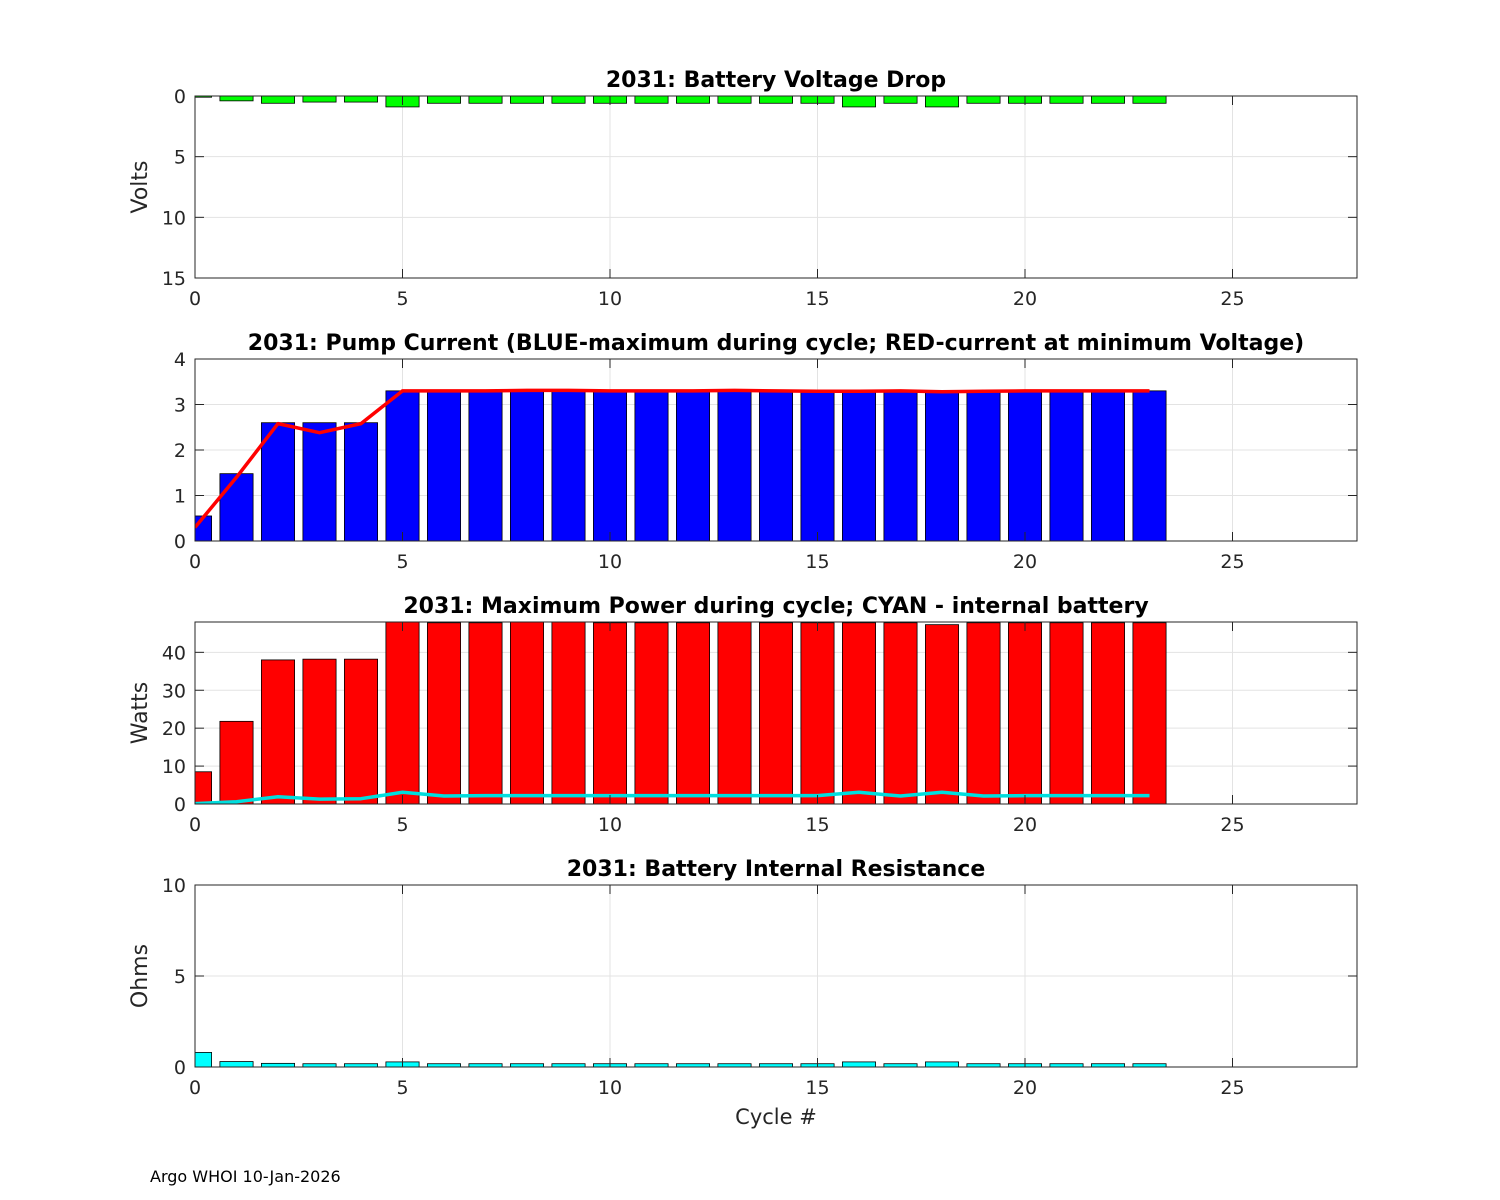 This screenshot has height=1200, width=1500. I want to click on series-line, so click(672, 458).